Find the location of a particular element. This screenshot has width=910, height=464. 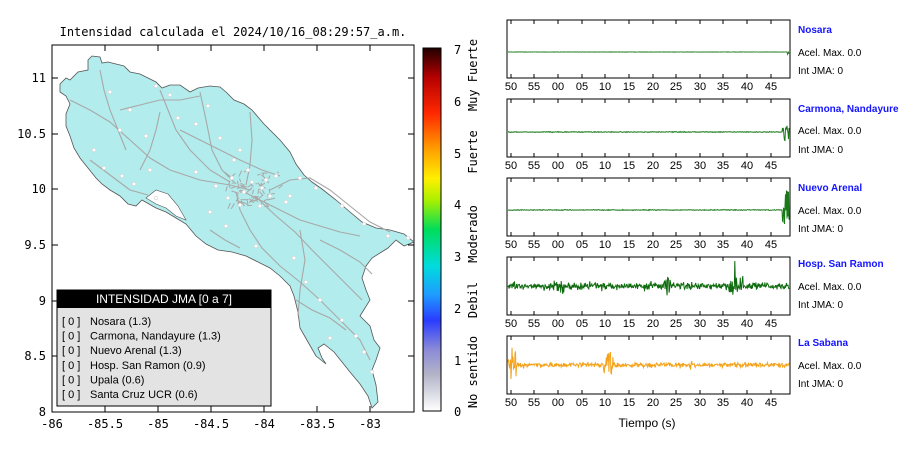

legend-item-name: Nosara (1.3) is located at coordinates (120, 322).